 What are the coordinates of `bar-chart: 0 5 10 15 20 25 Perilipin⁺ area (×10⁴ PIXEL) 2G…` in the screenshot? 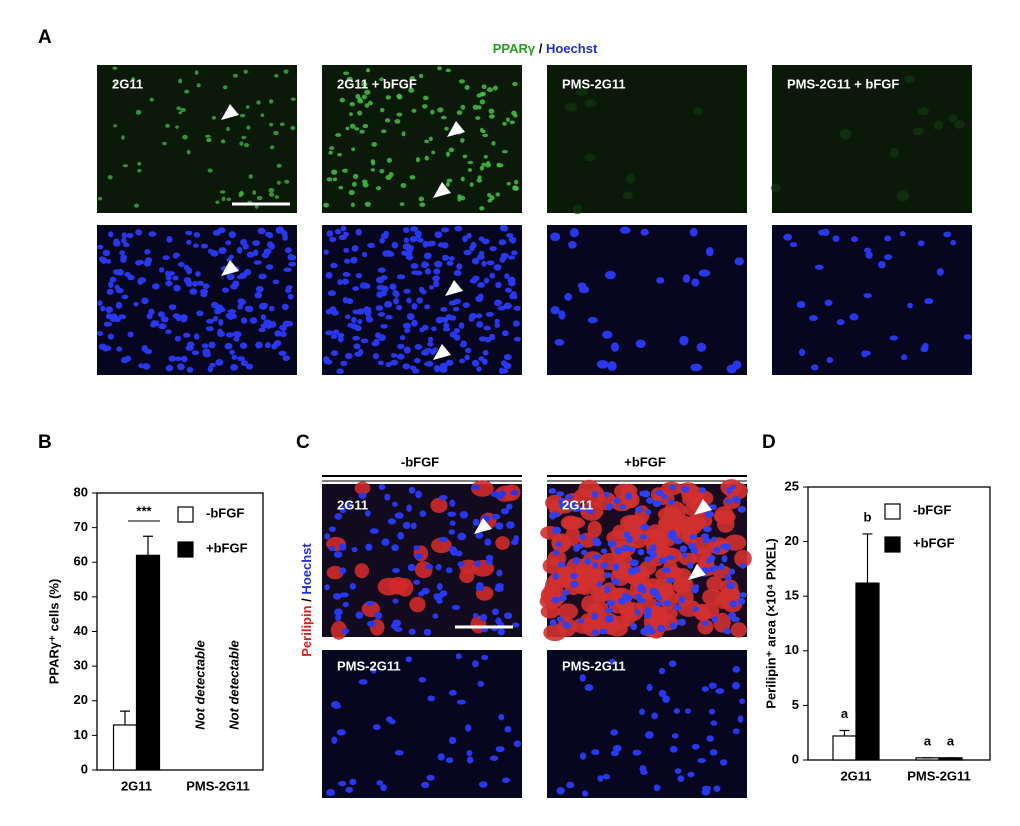 It's located at (877, 630).